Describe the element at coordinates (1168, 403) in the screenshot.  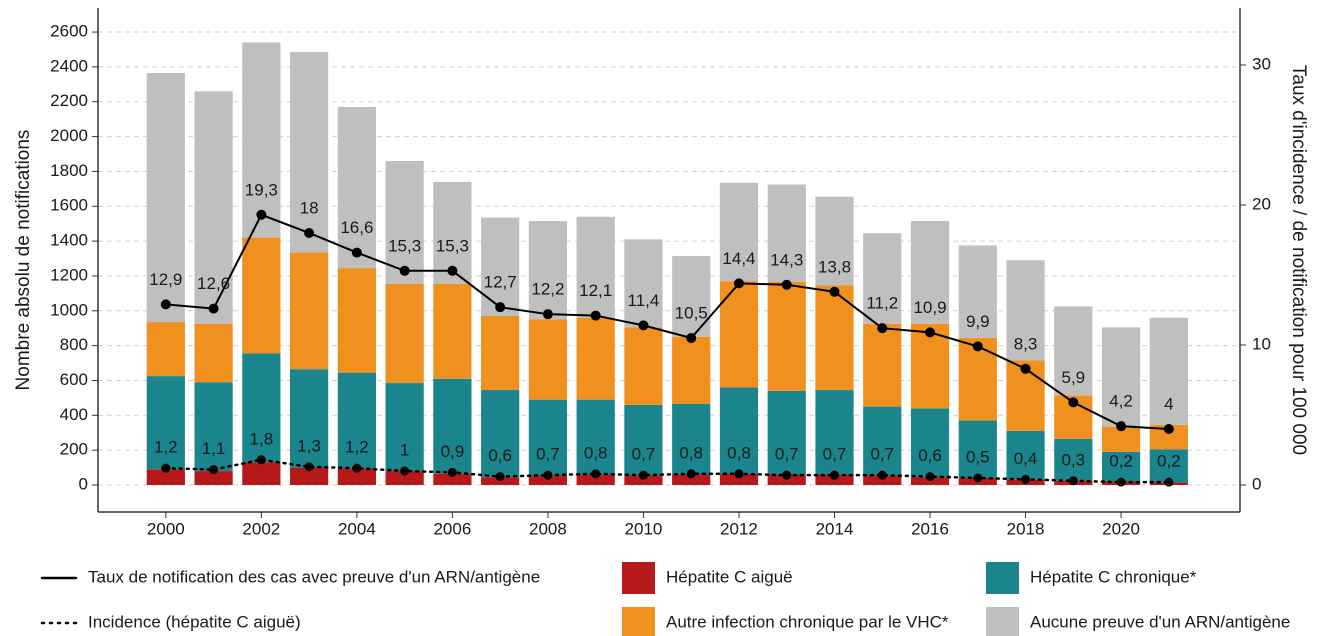
I see `data-label: 4` at that location.